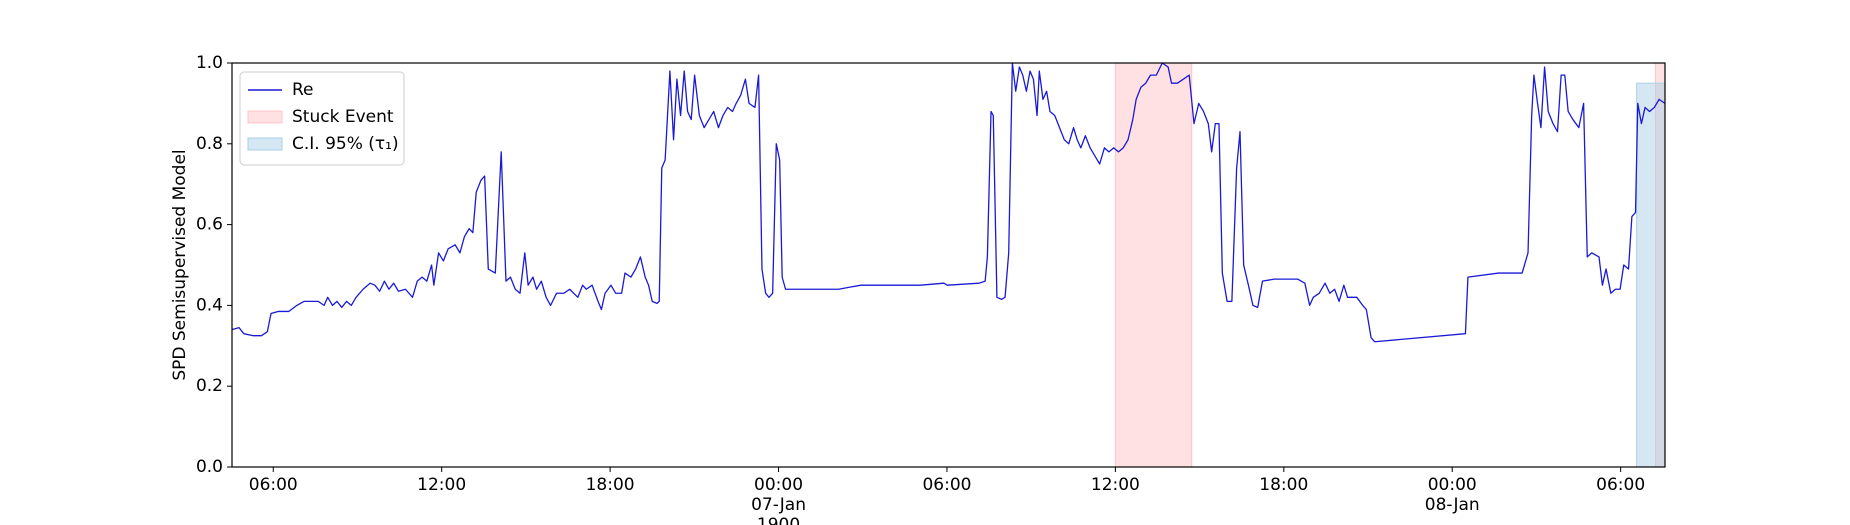 This screenshot has width=1850, height=525. I want to click on legend-label: Stuck Event, so click(343, 117).